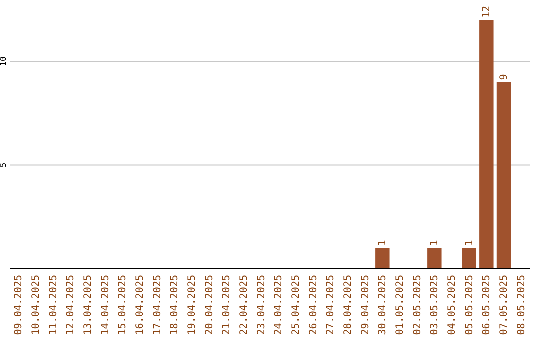 The image size is (540, 340). I want to click on x-tick-label: 12.04.2025, so click(71, 305).